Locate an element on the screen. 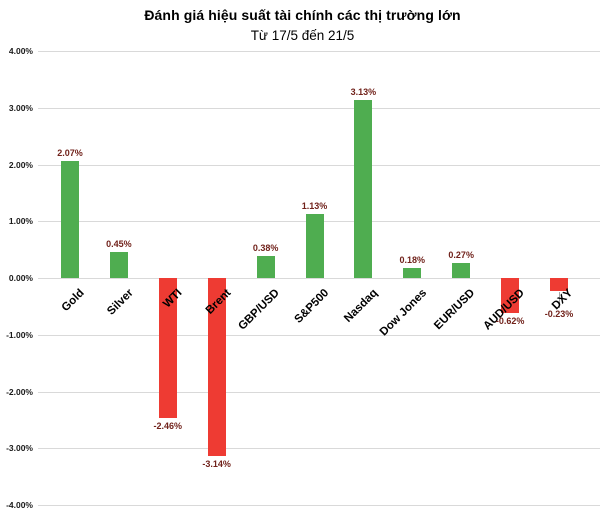  bar-value-label: -0.23% is located at coordinates (559, 314).